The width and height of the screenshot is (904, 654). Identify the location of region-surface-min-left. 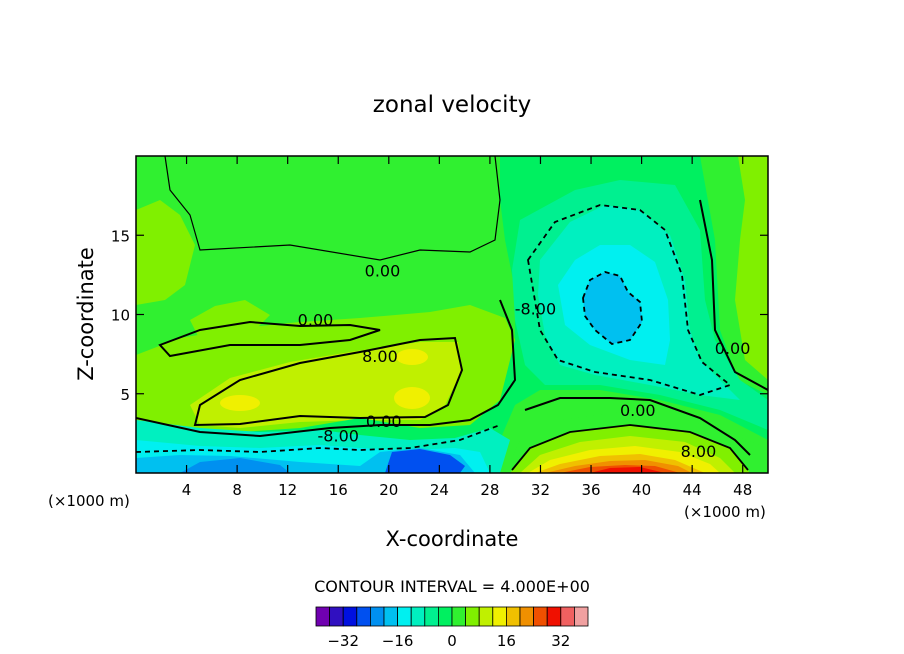
(235, 465).